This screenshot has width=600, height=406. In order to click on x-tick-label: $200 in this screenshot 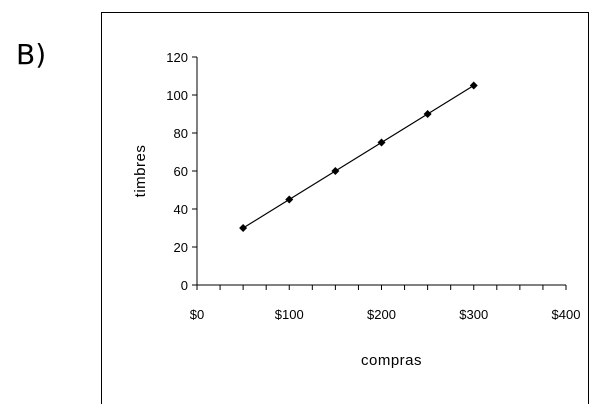, I will do `click(381, 314)`.